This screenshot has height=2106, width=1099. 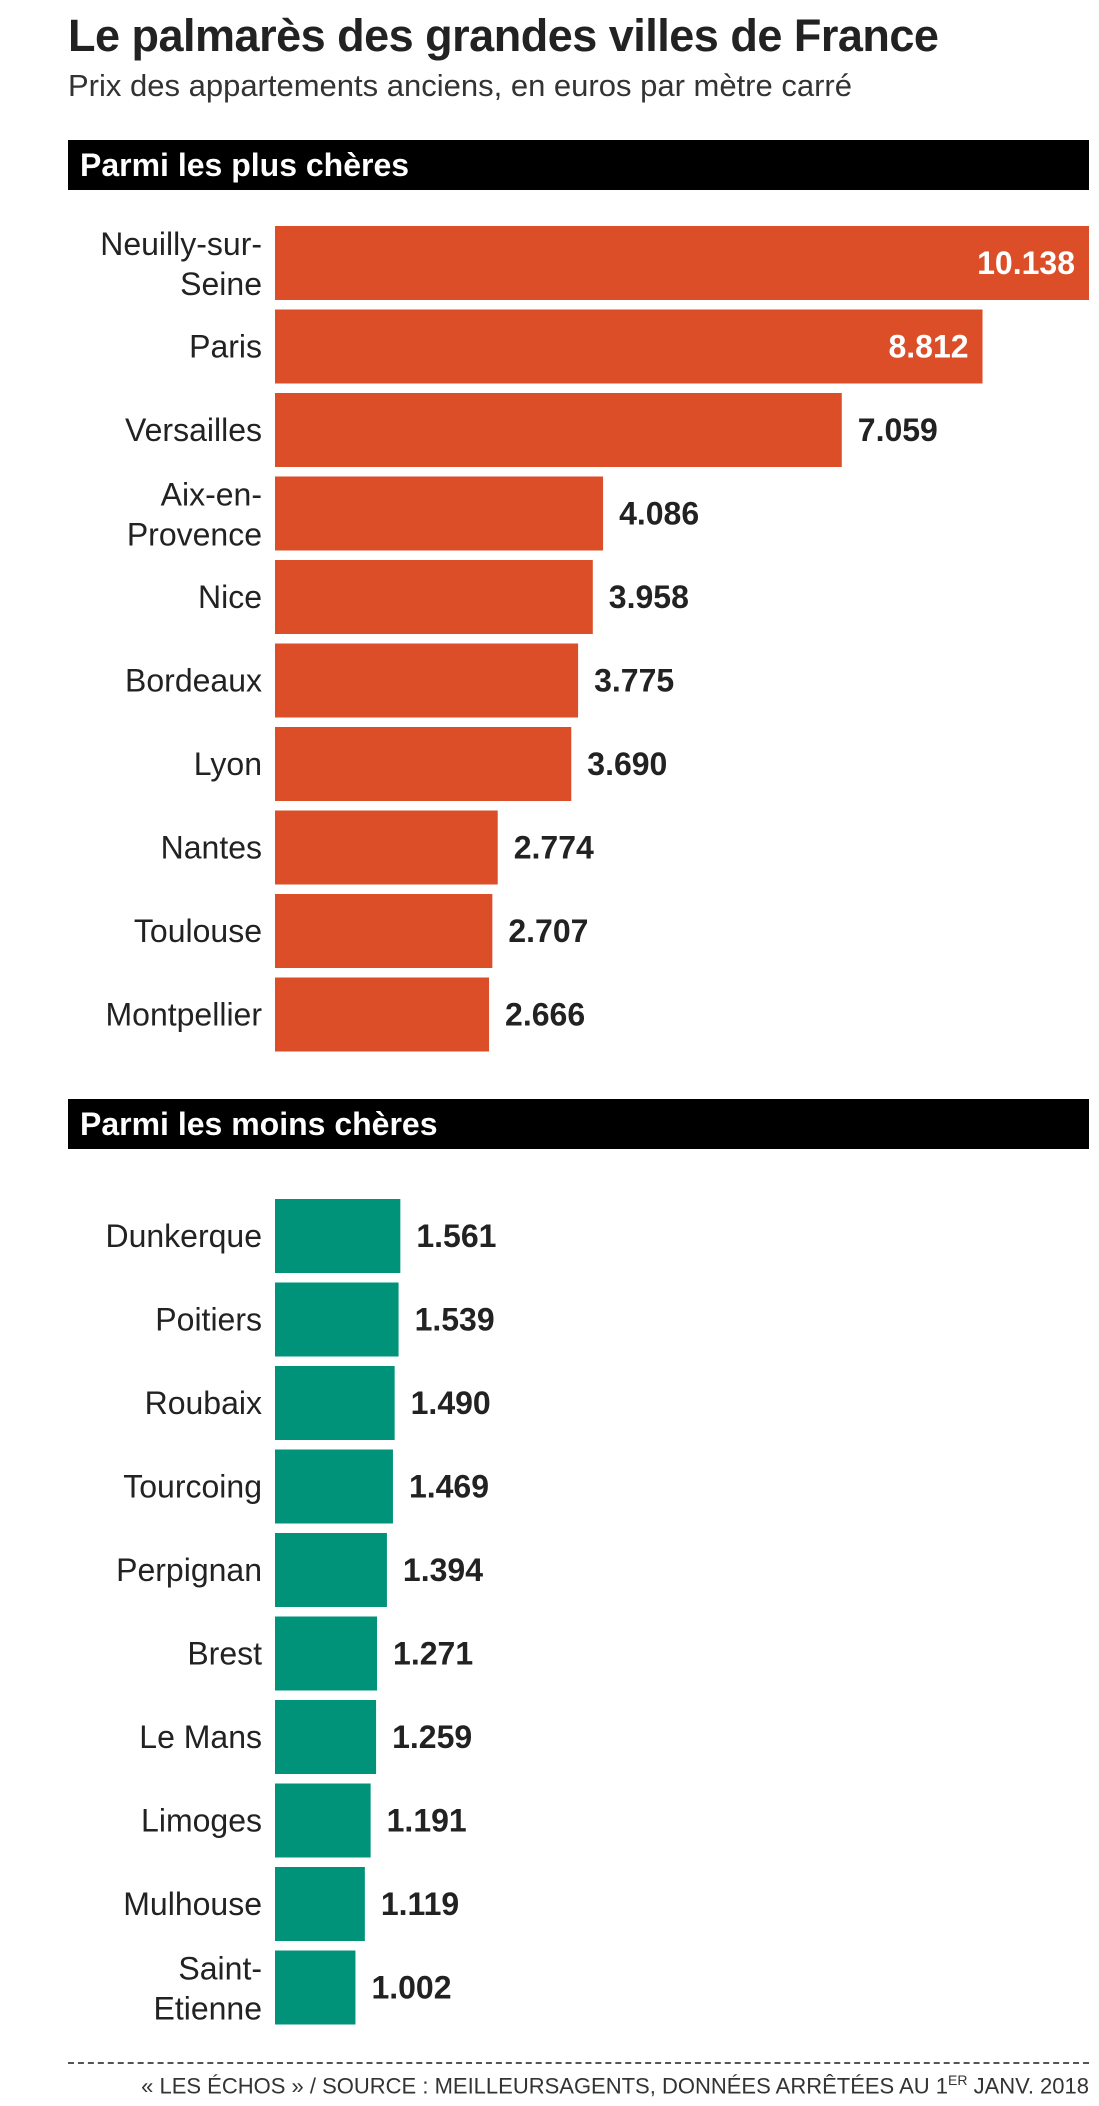 What do you see at coordinates (411, 1988) in the screenshot?
I see `value-label-saint-etienne: 1.002` at bounding box center [411, 1988].